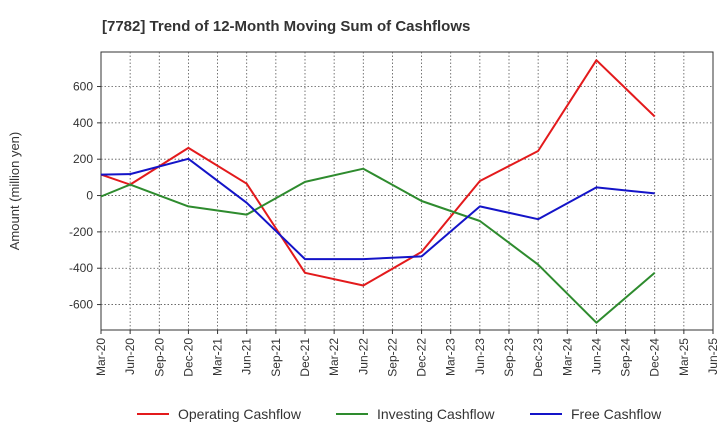  I want to click on y-tick-label: -200, so click(81, 232).